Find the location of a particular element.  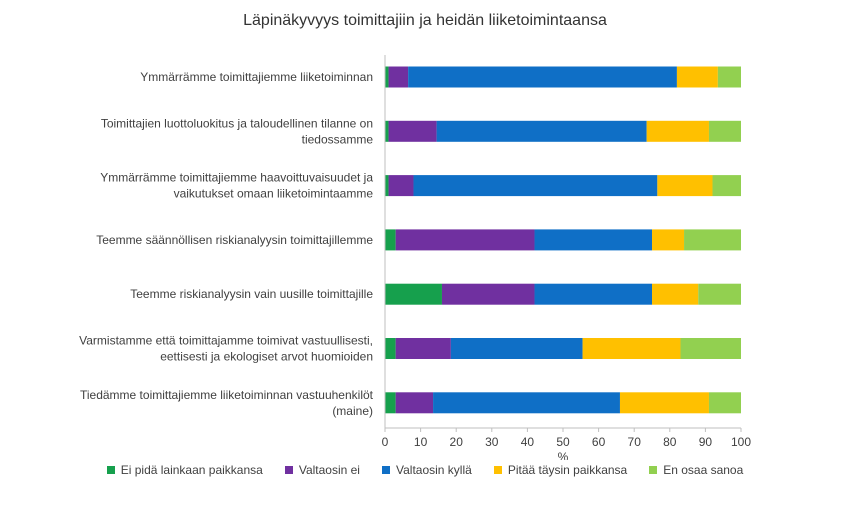

category-label: Ymmärrämme toimittajiemme liiketoiminnan is located at coordinates (256, 77).